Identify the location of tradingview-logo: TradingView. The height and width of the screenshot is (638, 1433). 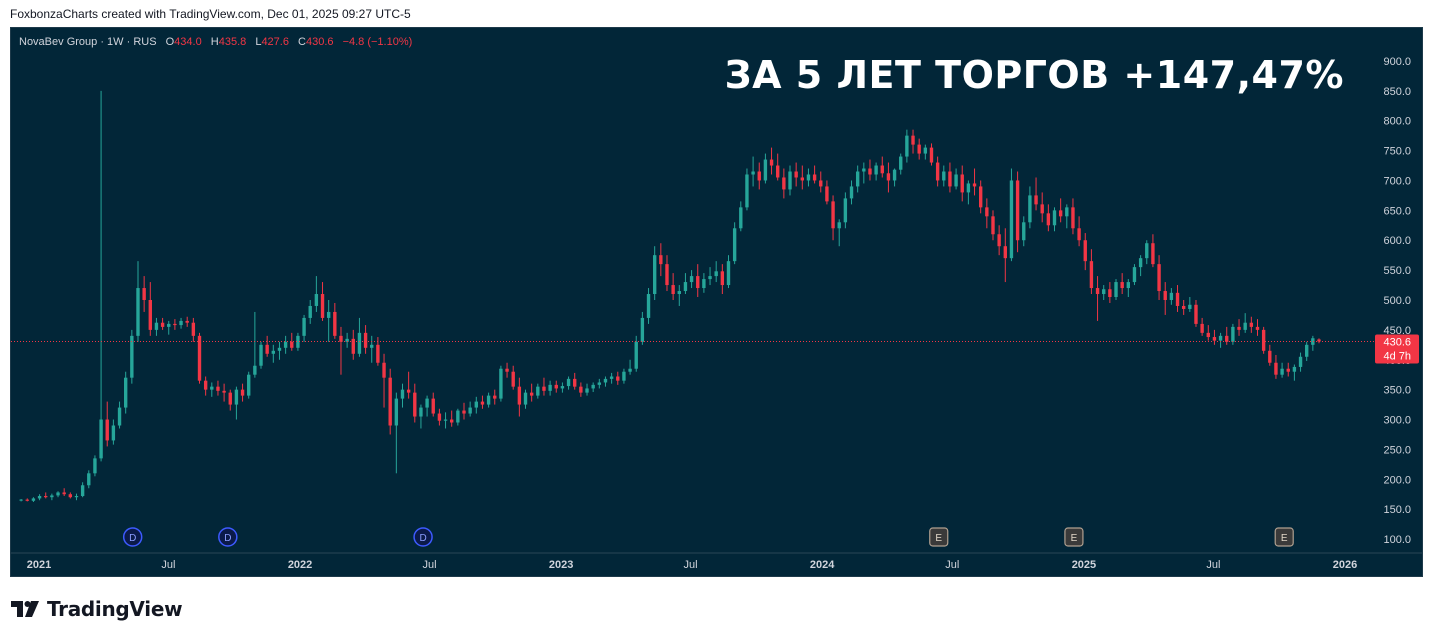
(97, 609).